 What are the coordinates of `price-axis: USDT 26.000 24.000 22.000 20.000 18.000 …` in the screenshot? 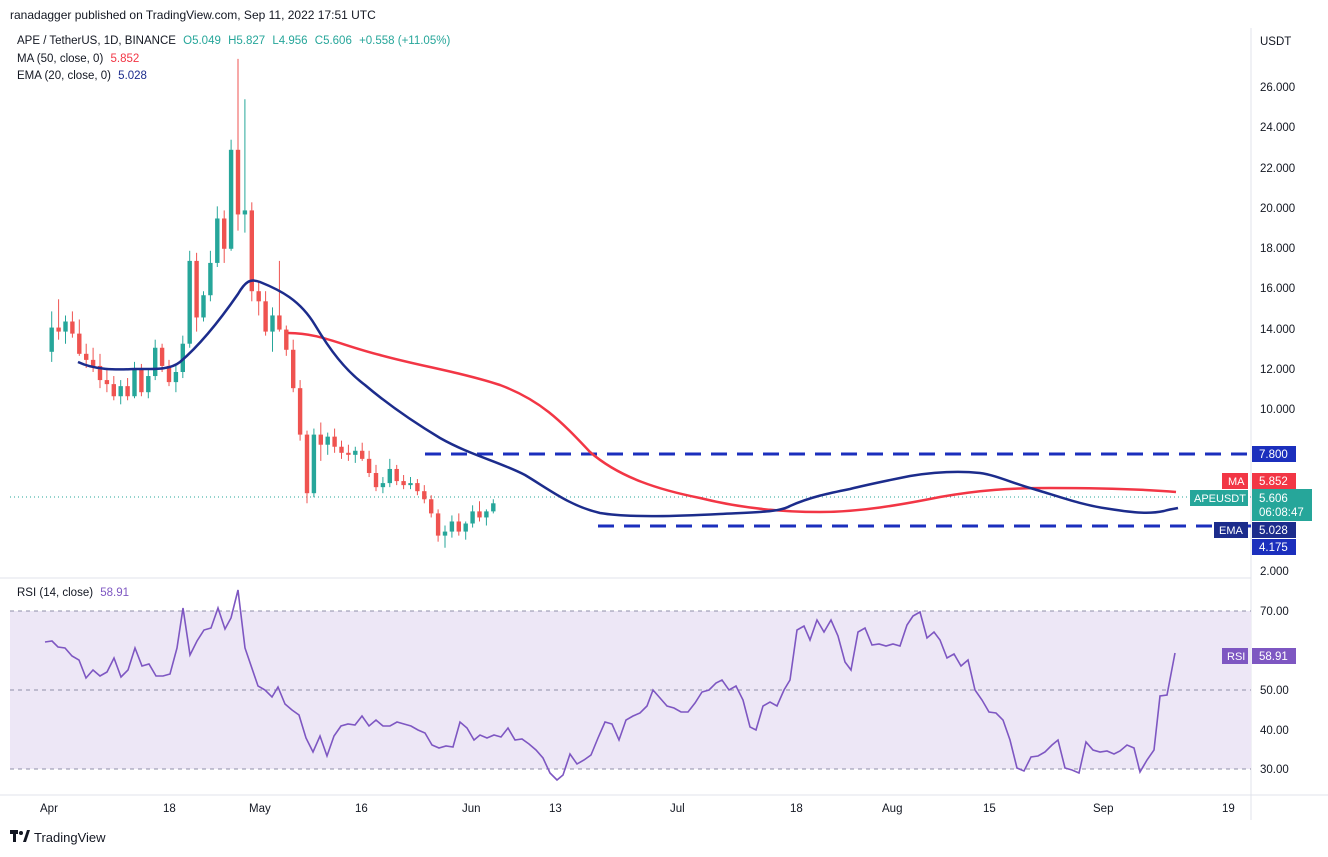 It's located at (1277, 307).